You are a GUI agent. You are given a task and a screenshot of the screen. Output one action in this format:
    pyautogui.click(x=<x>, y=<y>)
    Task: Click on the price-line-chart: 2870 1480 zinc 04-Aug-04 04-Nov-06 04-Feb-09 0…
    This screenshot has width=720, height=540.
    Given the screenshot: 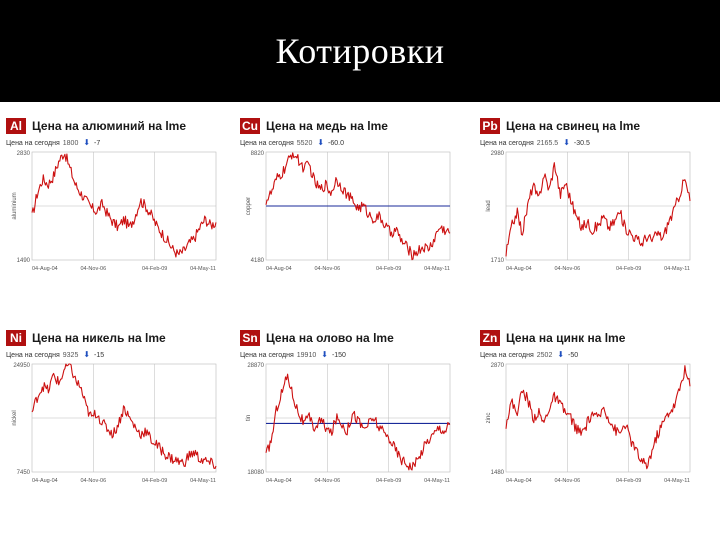 What is the action you would take?
    pyautogui.click(x=588, y=423)
    